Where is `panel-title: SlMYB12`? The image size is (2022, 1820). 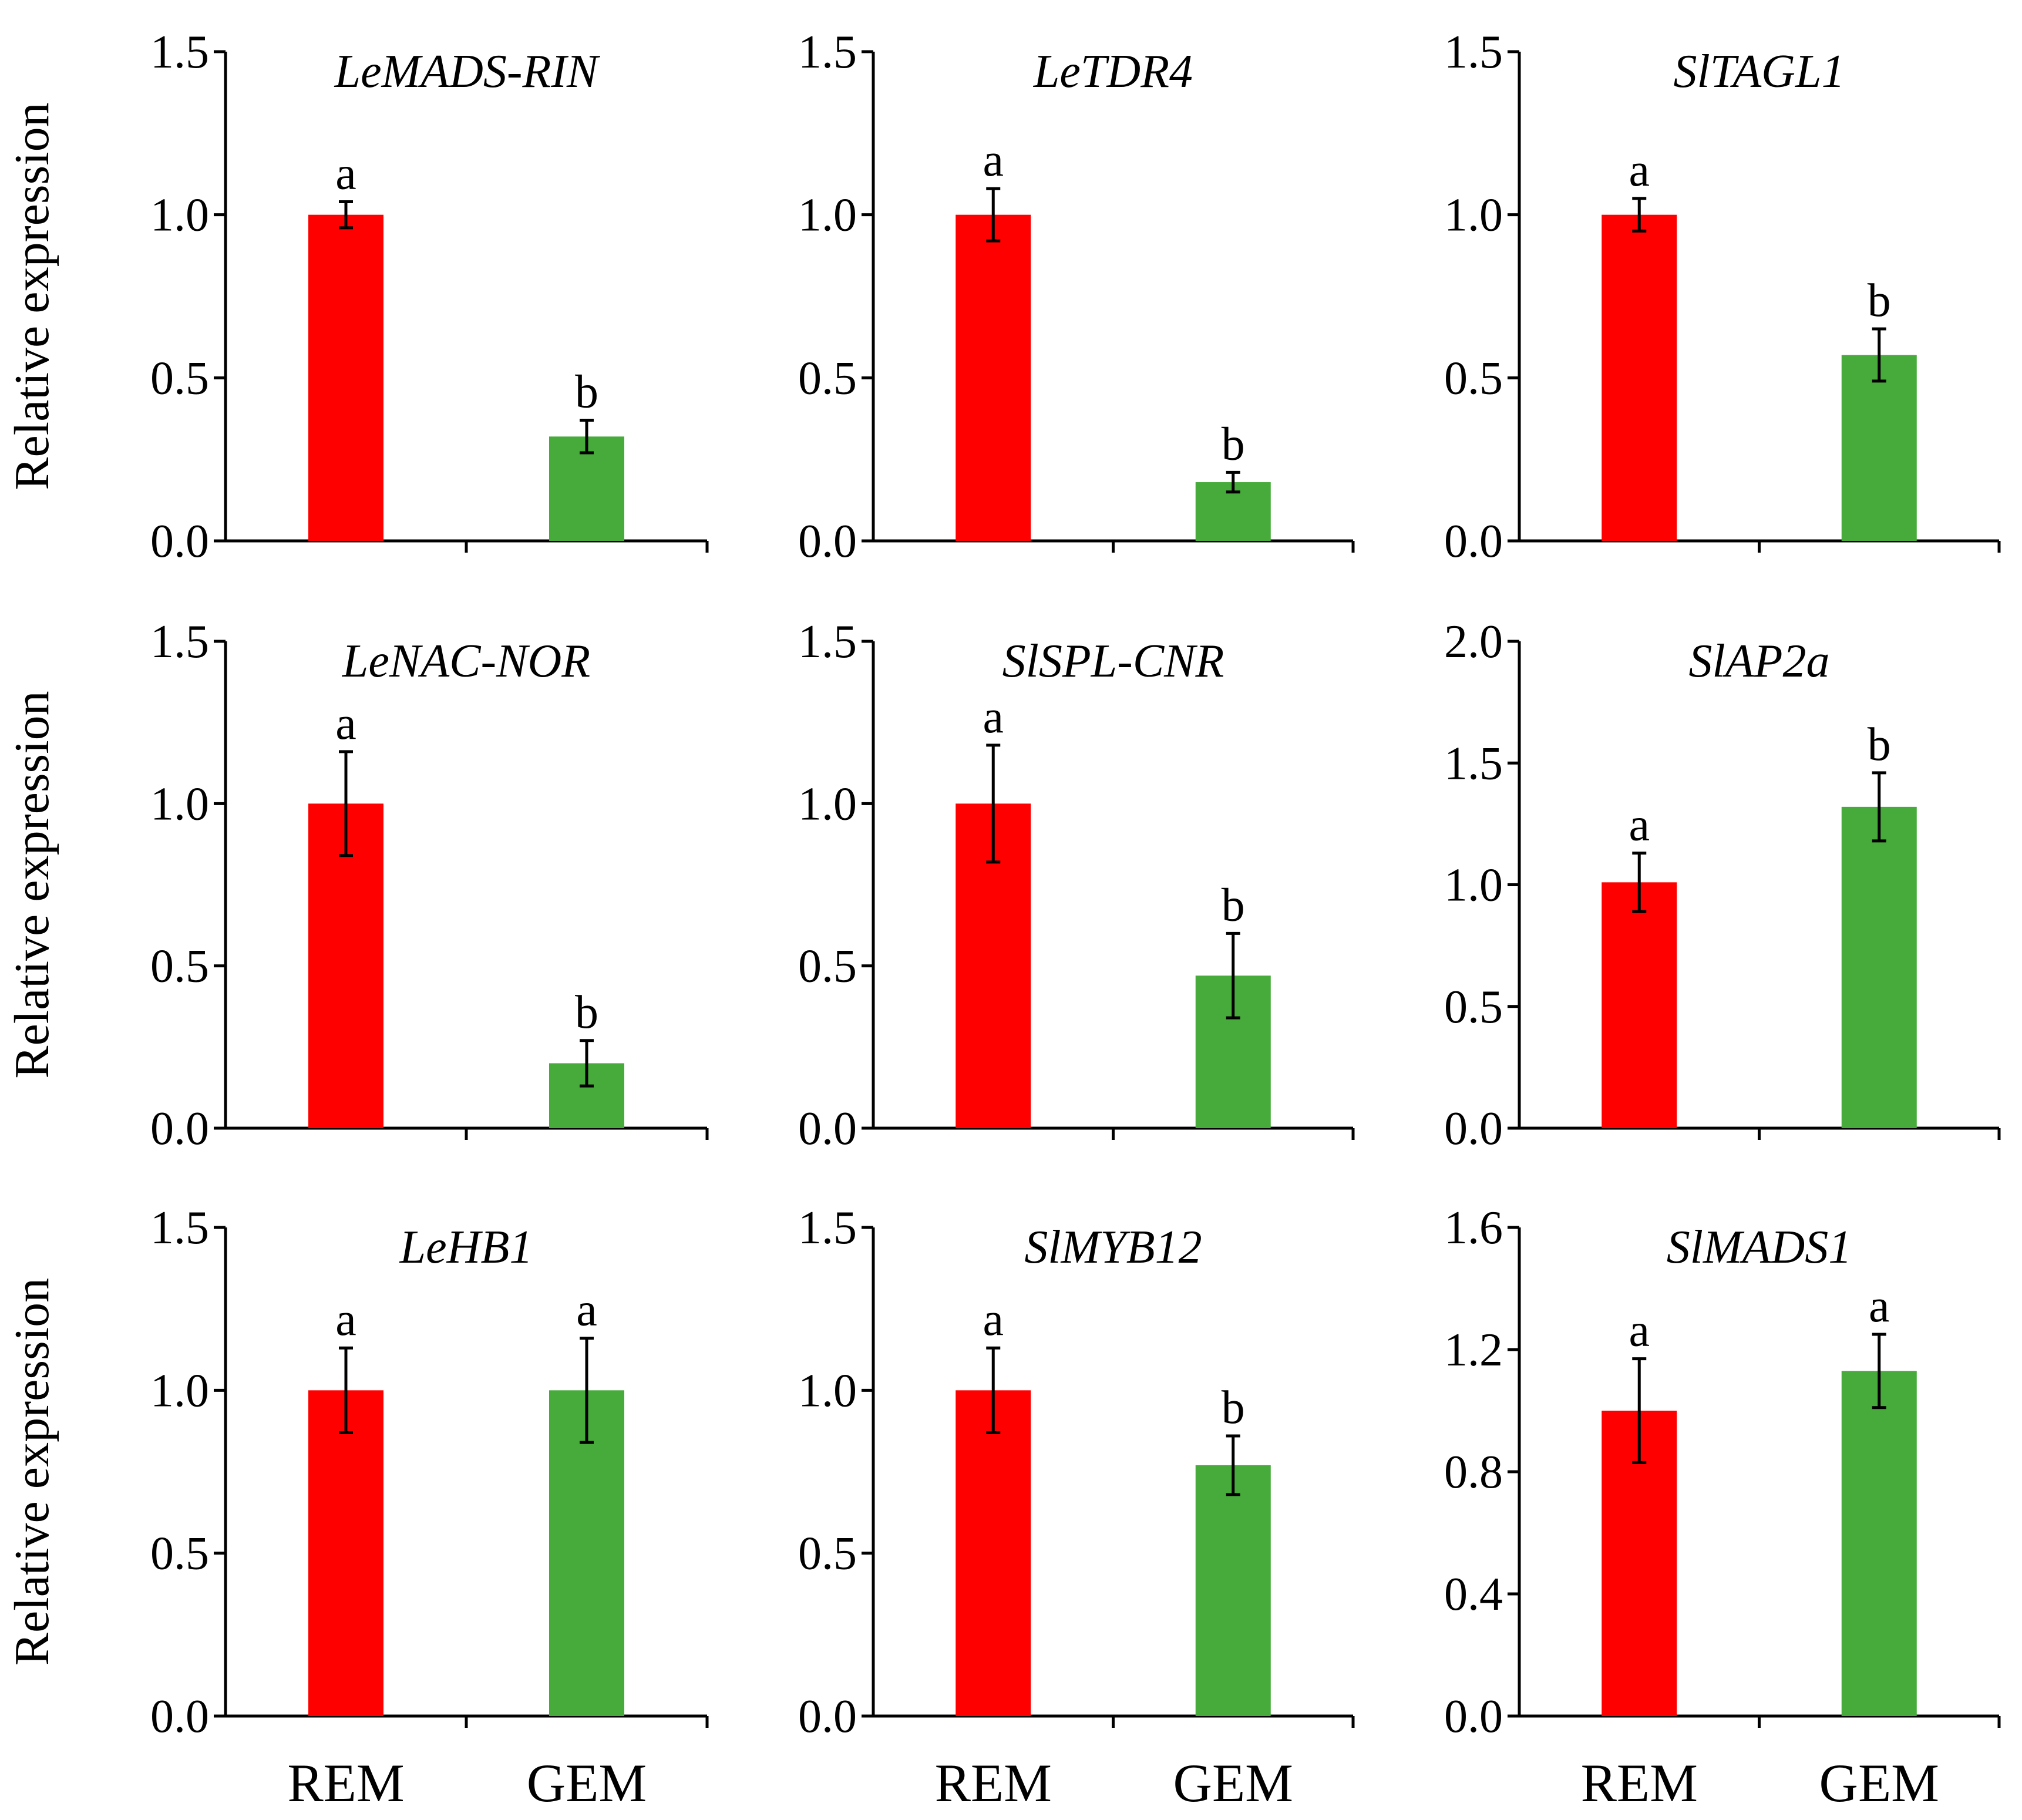
panel-title: SlMYB12 is located at coordinates (1113, 1247).